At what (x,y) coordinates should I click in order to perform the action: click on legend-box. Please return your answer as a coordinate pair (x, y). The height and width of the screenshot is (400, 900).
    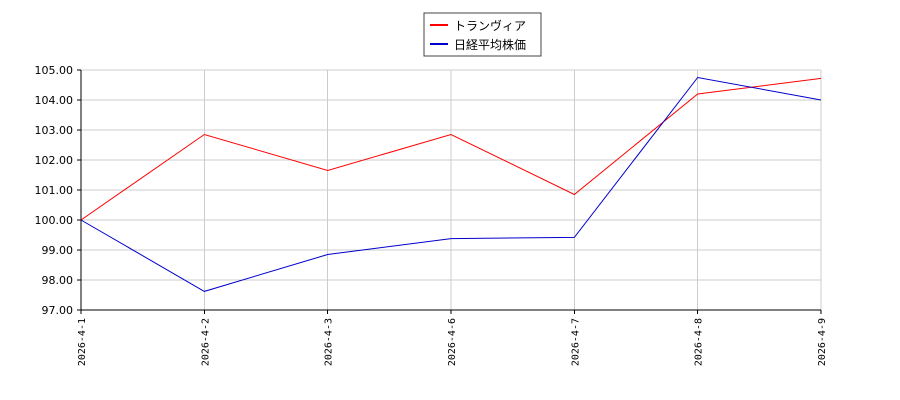
    Looking at the image, I should click on (482, 34).